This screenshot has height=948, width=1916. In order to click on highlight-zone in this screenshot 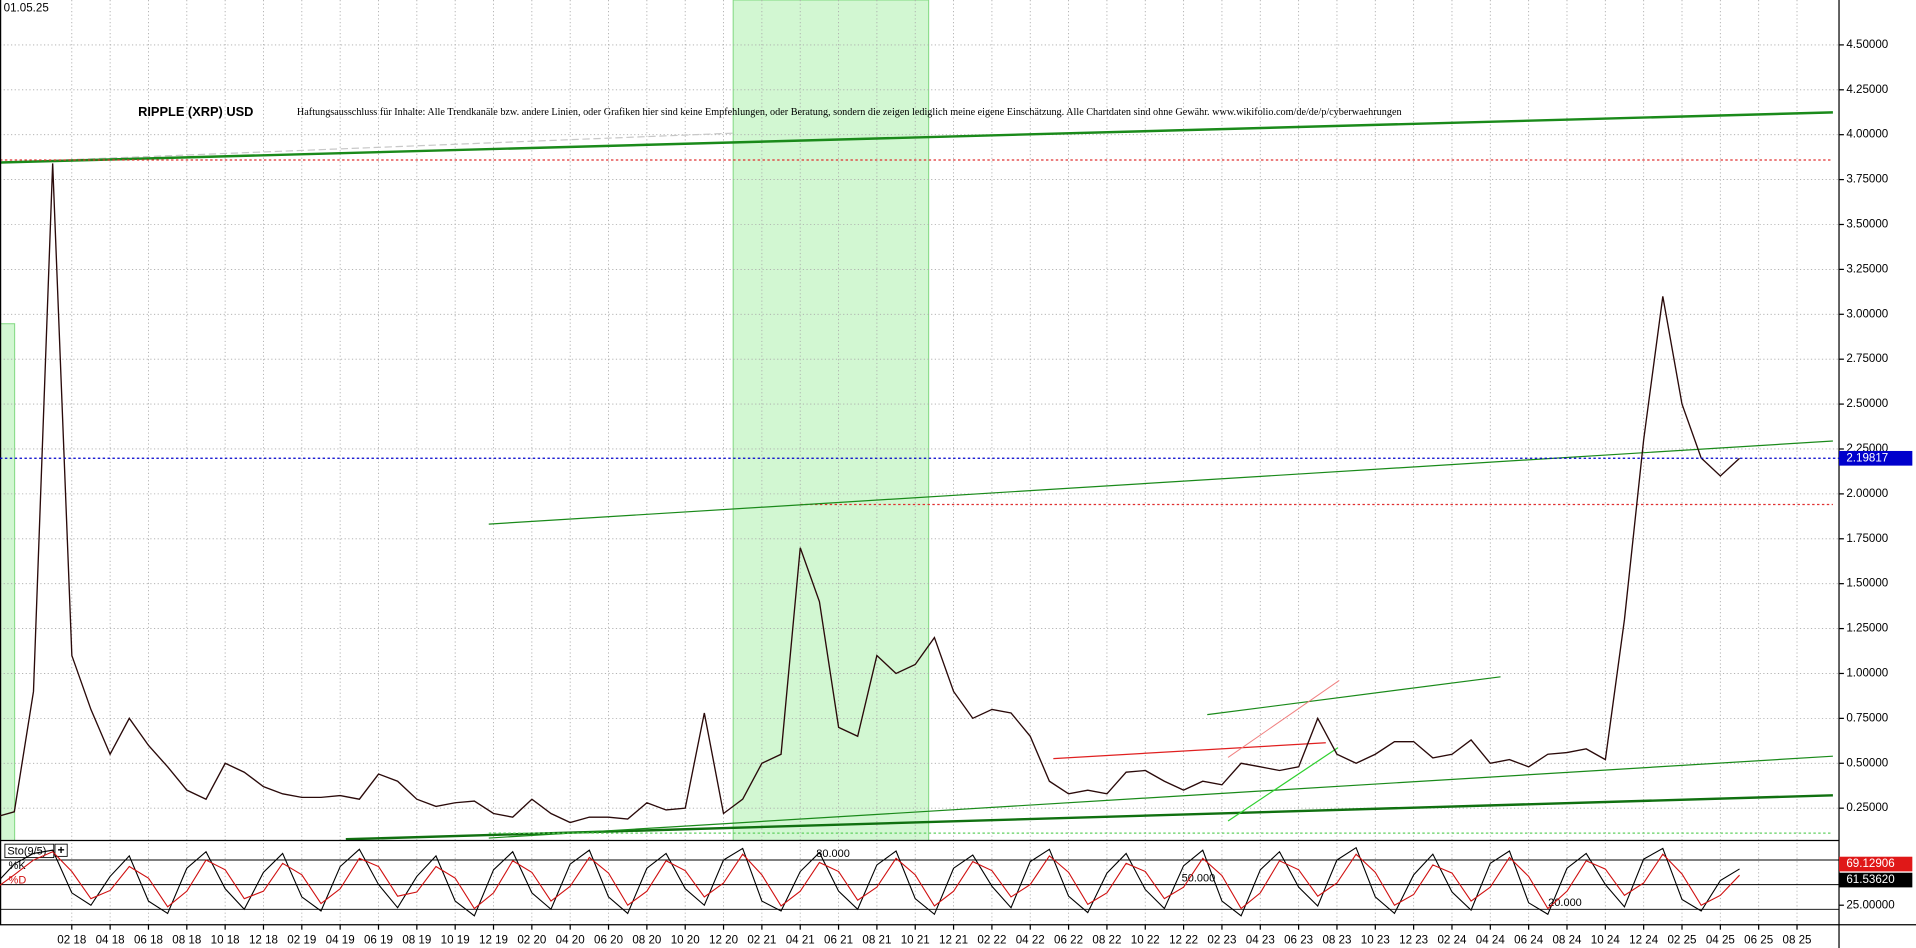, I will do `click(831, 420)`.